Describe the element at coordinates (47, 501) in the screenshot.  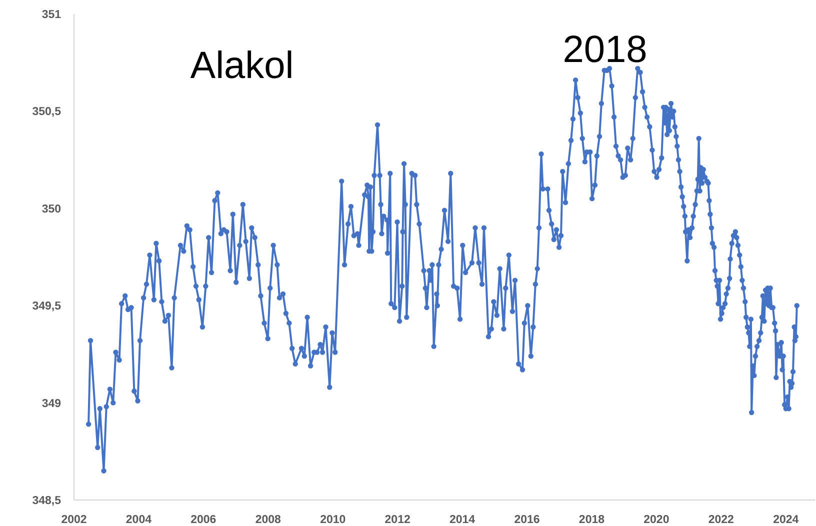
I see `y-tick-label: 348,5` at that location.